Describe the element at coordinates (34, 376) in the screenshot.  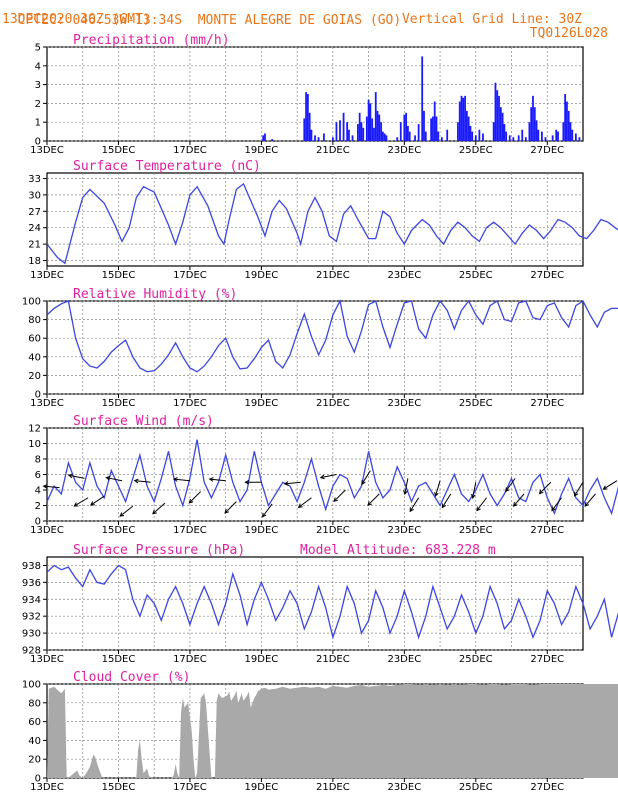
I see `y-tick-label: 20` at that location.